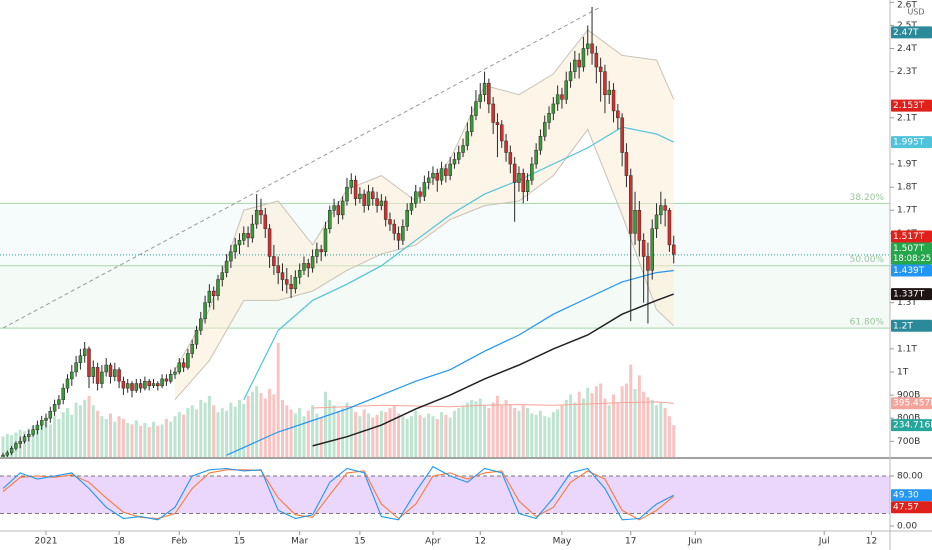 This screenshot has height=550, width=932. What do you see at coordinates (907, 26) in the screenshot?
I see `y-tick-label: 2.5T` at bounding box center [907, 26].